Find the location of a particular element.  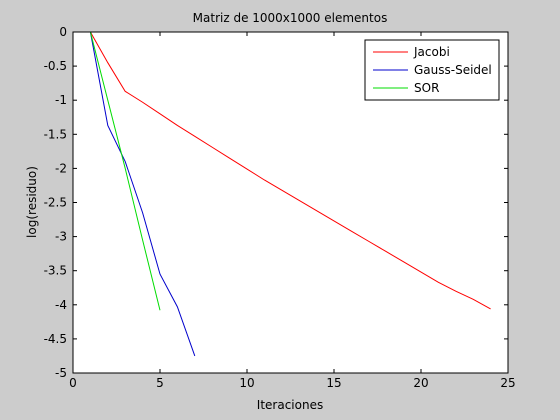

legend-label-jacobi: Jacobi is located at coordinates (431, 52).